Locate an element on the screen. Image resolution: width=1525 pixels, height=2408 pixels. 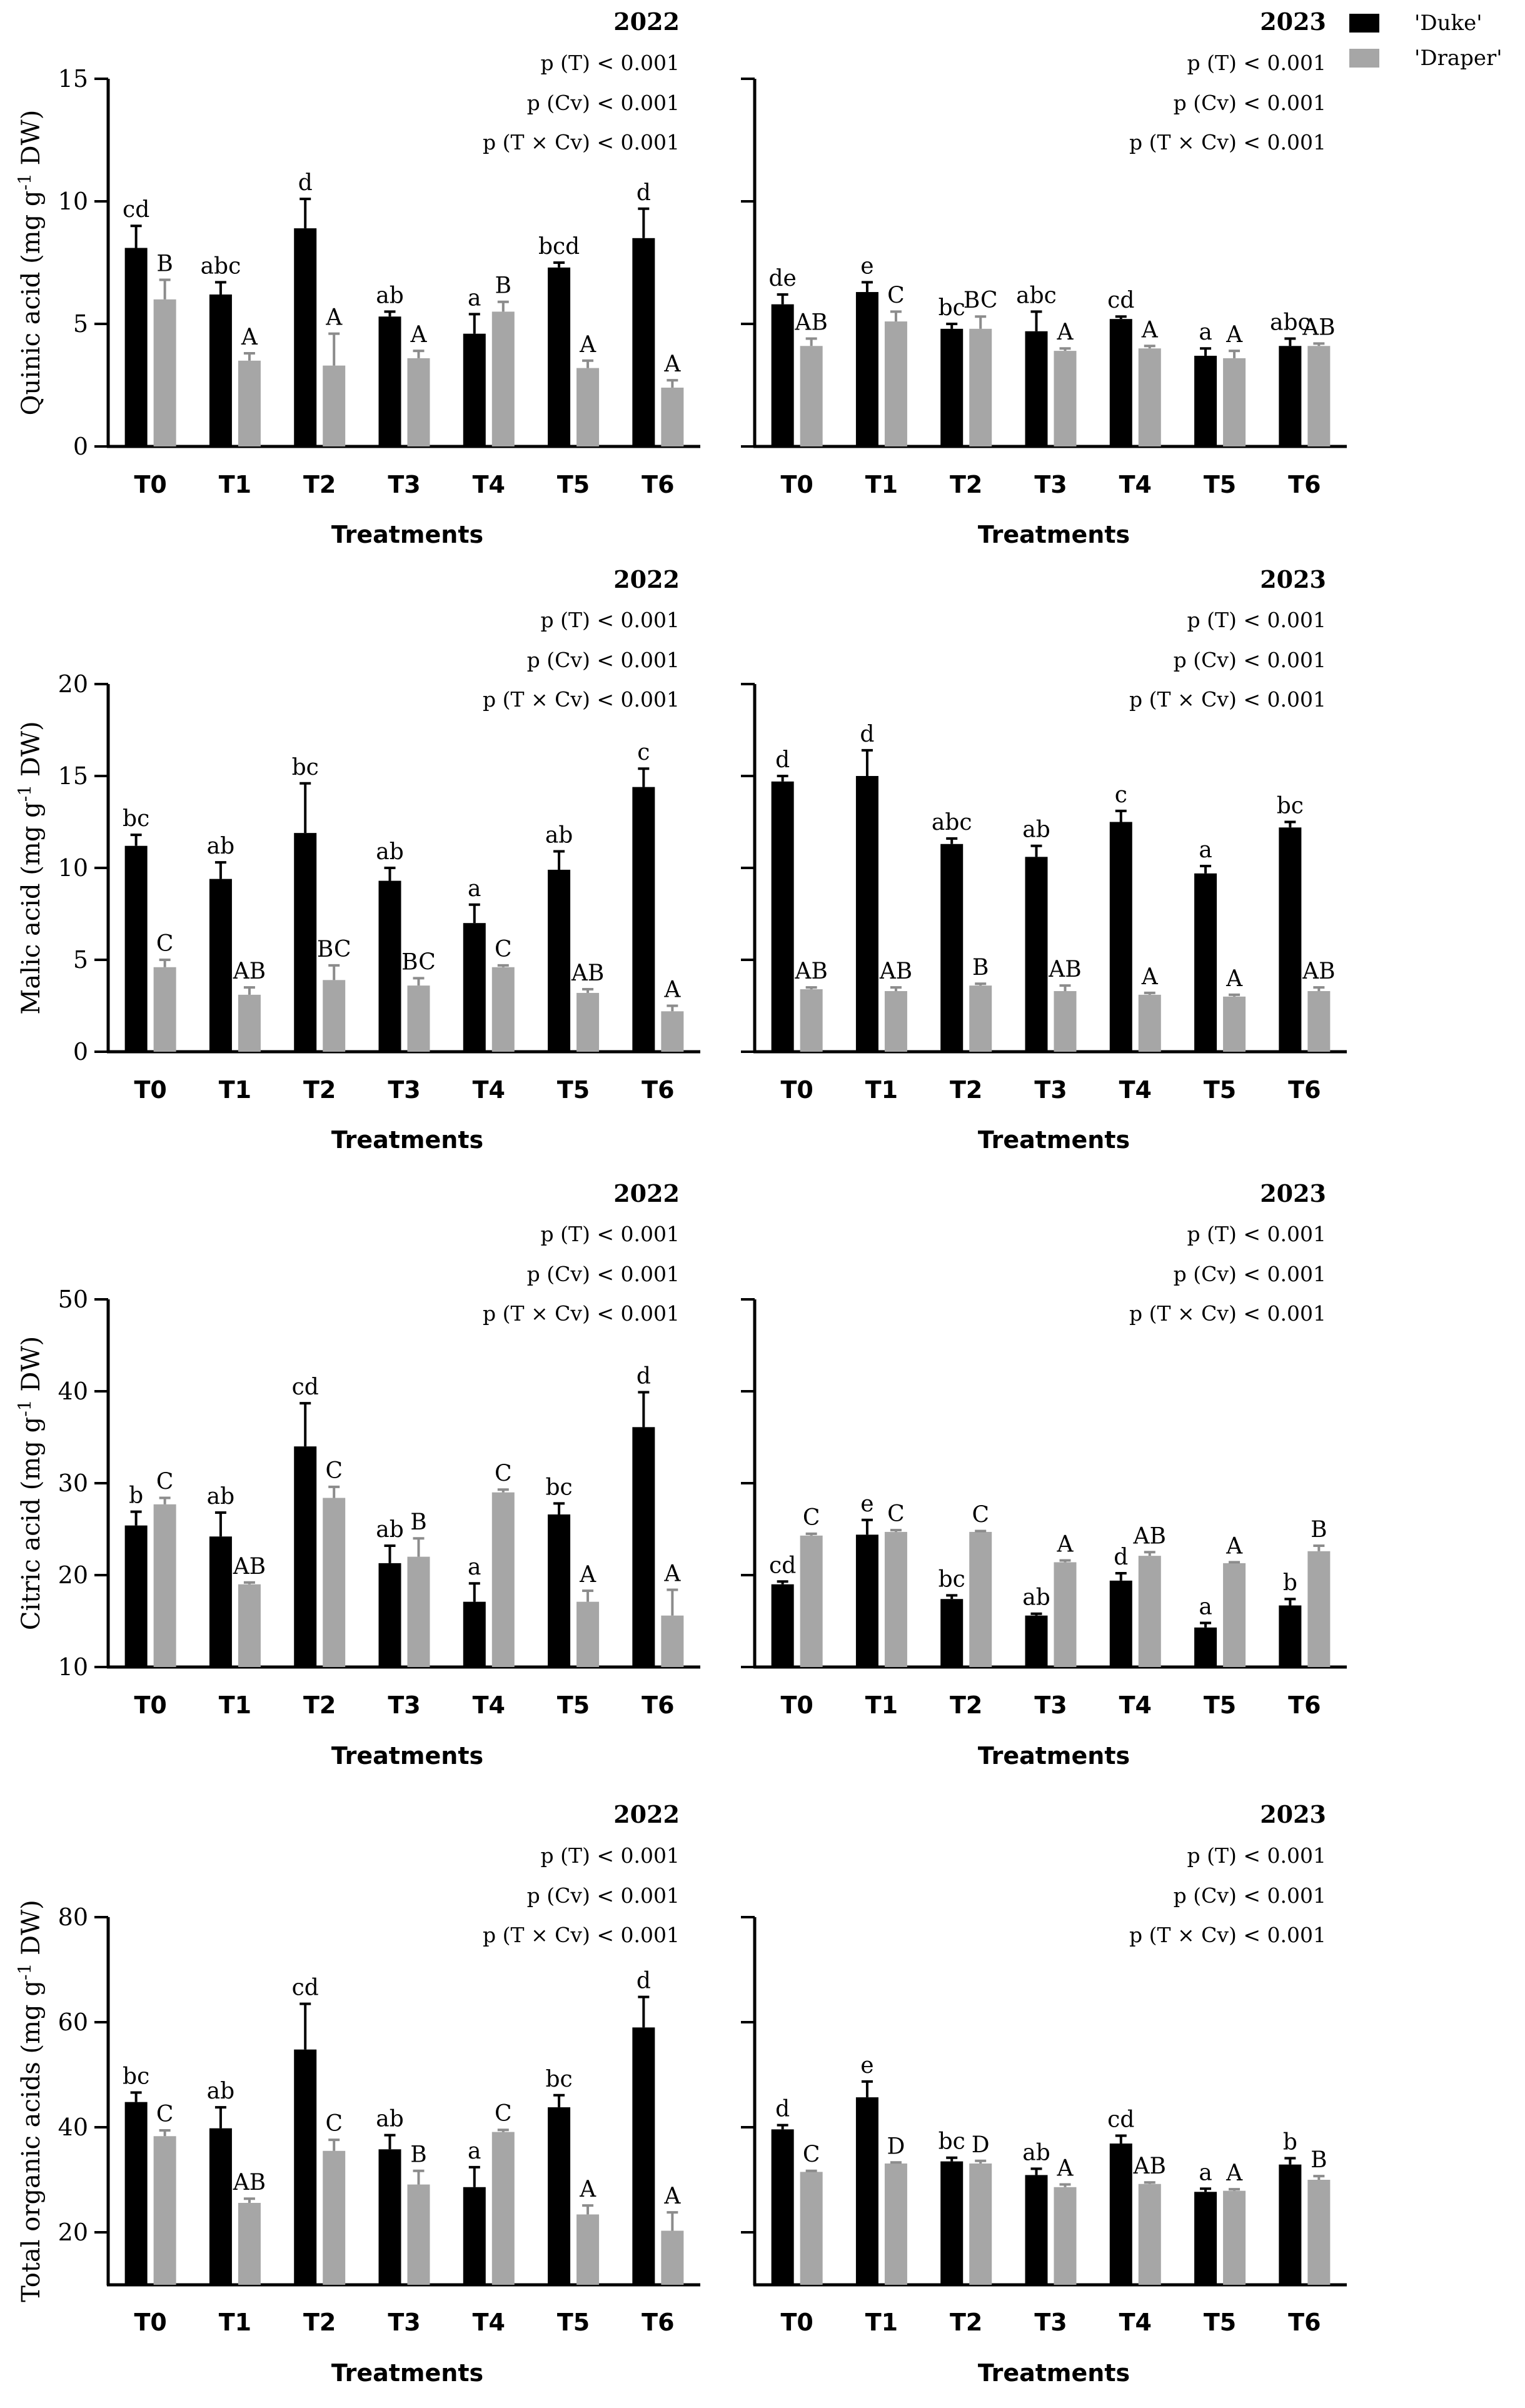
significance-letter: BC is located at coordinates (334, 949).